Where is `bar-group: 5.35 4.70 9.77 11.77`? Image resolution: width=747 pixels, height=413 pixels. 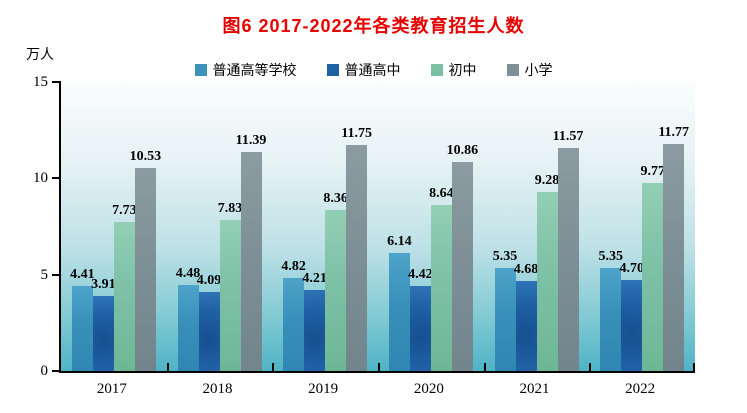 bar-group: 5.35 4.70 9.77 11.77 is located at coordinates (642, 226).